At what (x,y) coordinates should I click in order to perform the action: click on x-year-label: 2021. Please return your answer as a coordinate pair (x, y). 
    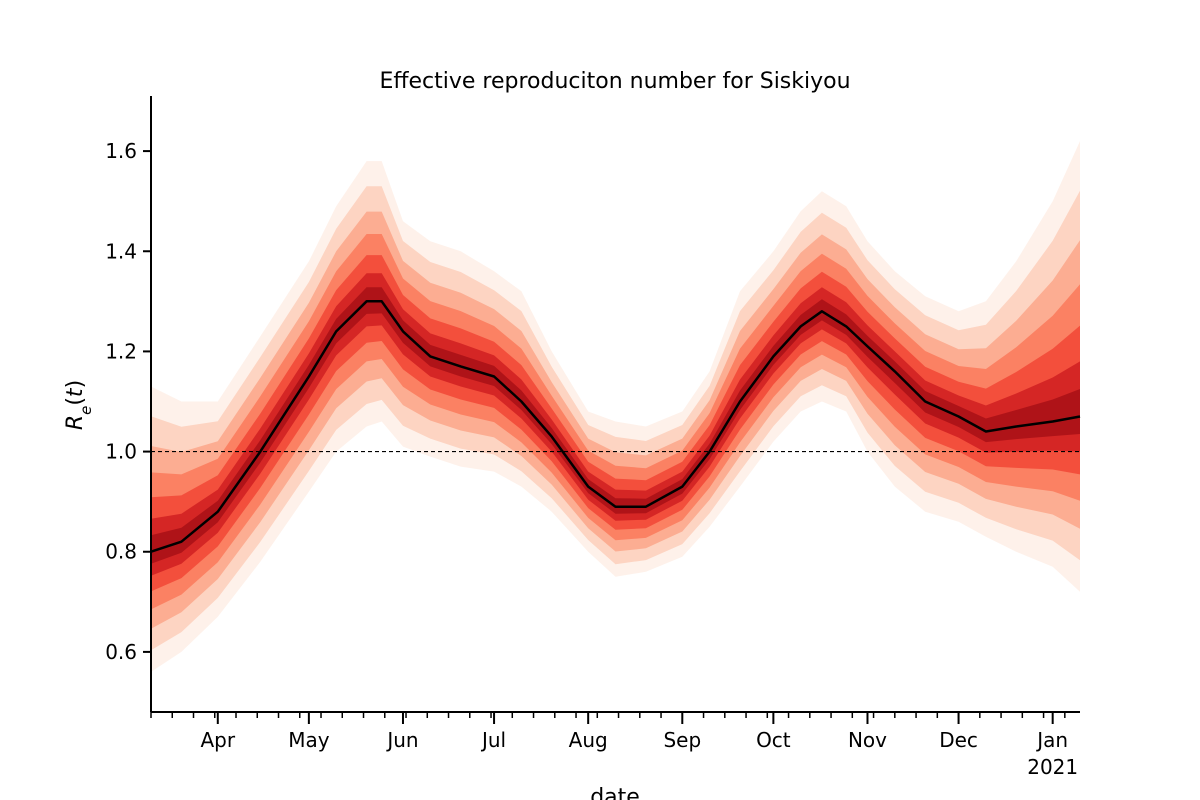
    Looking at the image, I should click on (1052, 767).